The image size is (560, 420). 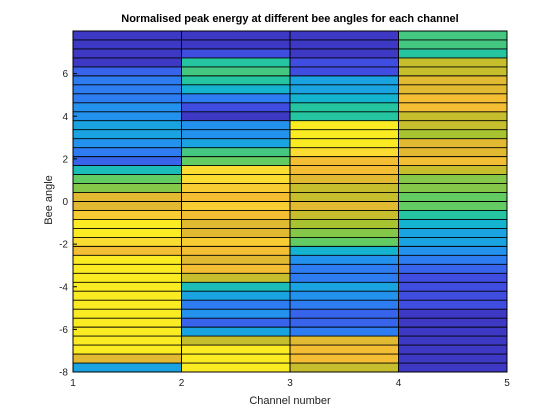 What do you see at coordinates (63, 330) in the screenshot?
I see `y-tick-label: -6` at bounding box center [63, 330].